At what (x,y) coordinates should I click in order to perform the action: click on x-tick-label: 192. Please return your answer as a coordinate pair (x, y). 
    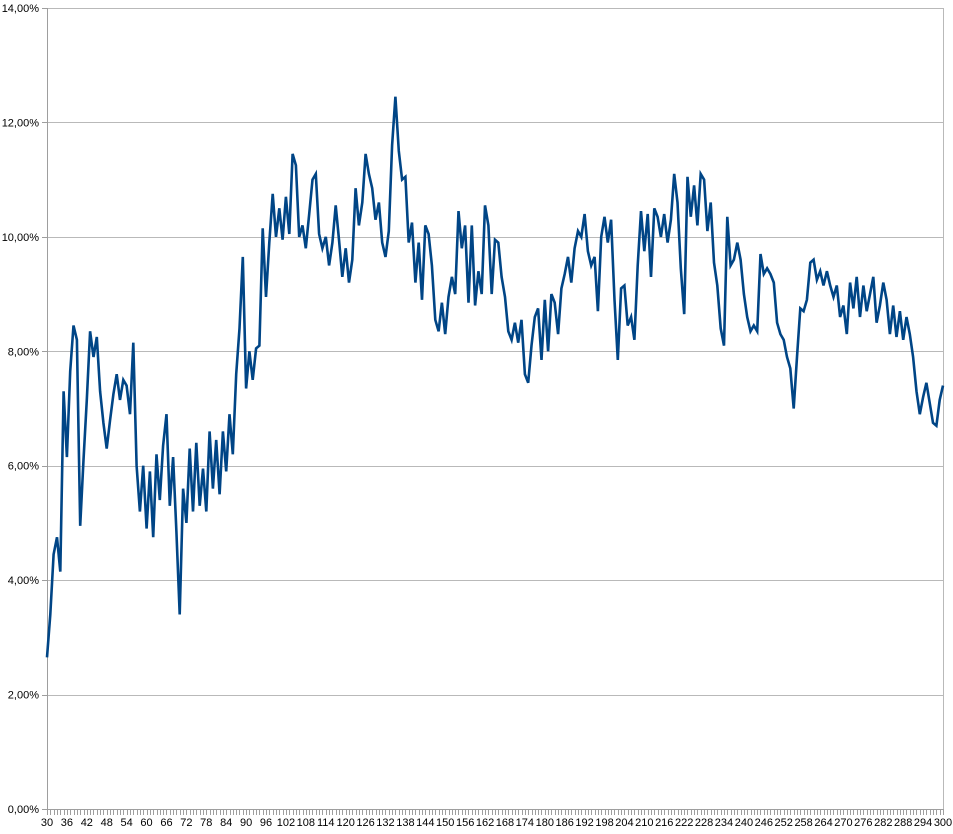
    Looking at the image, I should click on (584, 823).